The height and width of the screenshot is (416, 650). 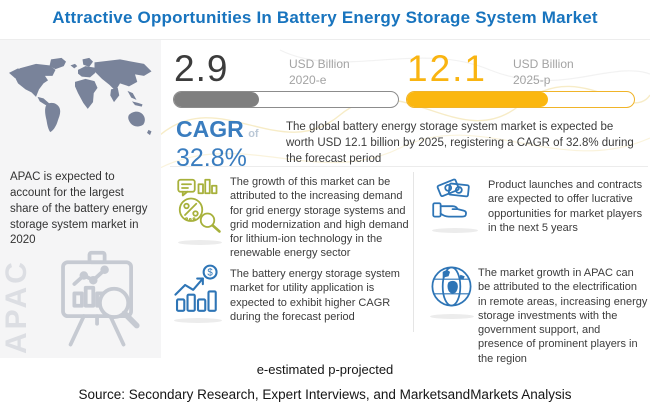 I want to click on progress-bar-2025, so click(x=520, y=99).